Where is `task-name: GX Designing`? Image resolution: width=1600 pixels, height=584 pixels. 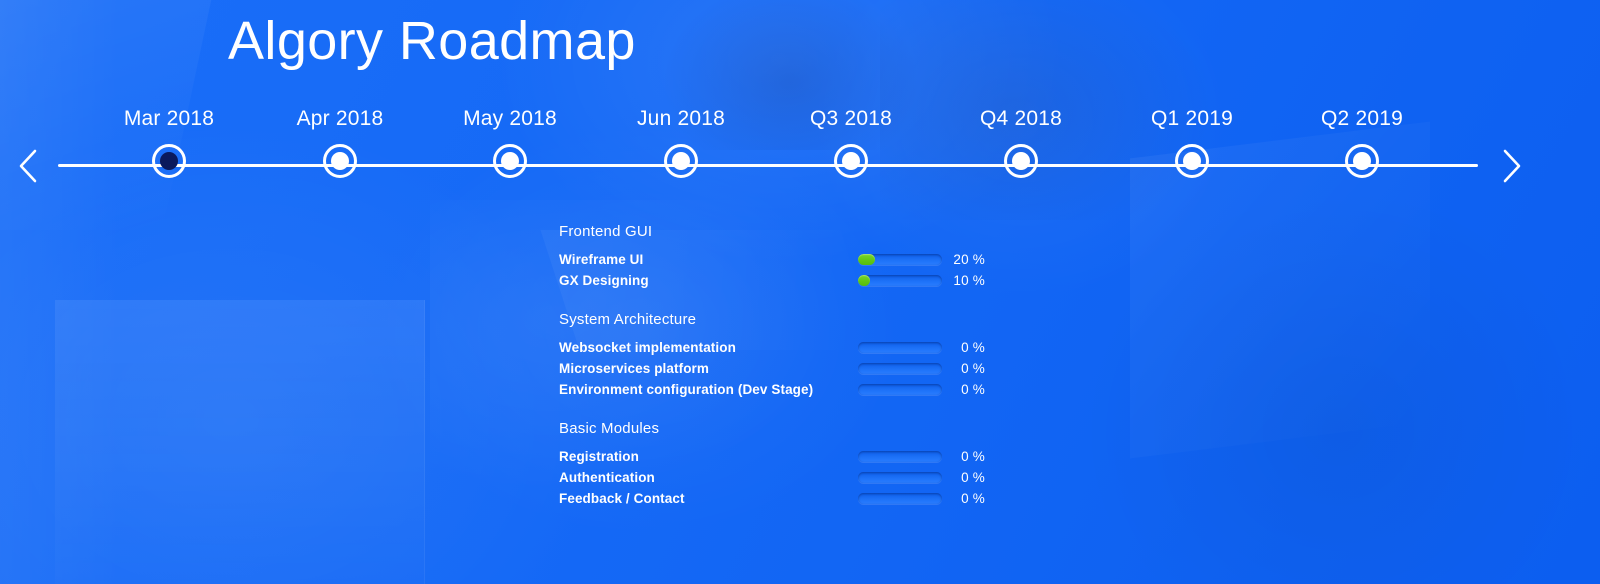
task-name: GX Designing is located at coordinates (604, 280).